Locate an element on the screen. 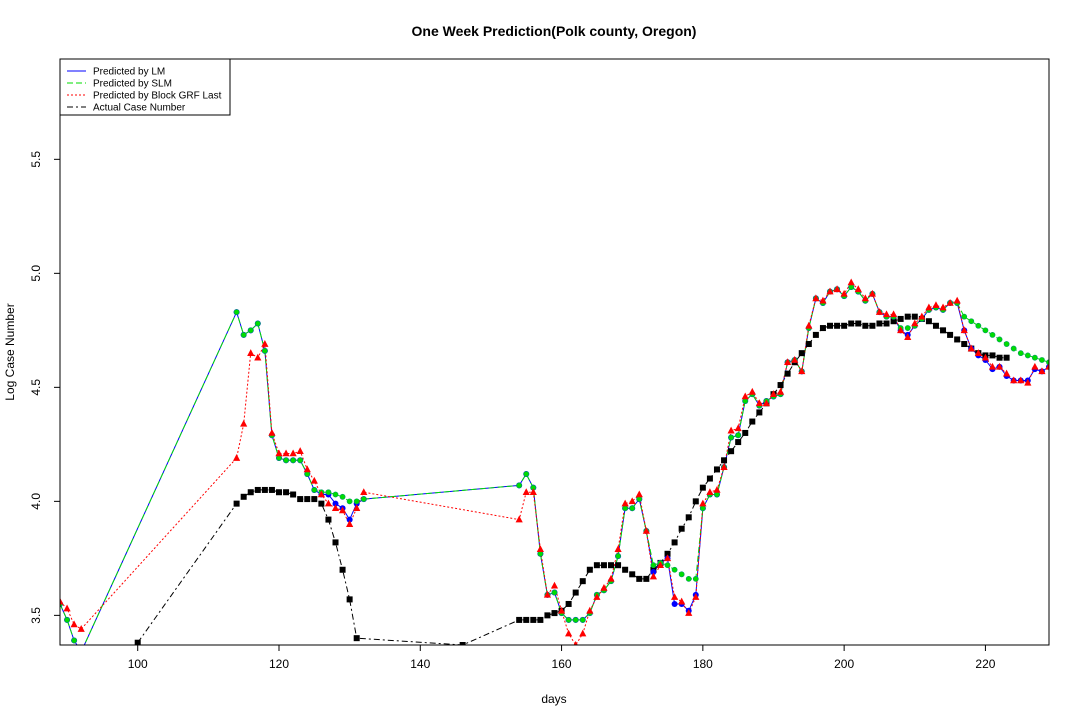 The image size is (1080, 720). y-tick-label: 4.0 is located at coordinates (36, 501).